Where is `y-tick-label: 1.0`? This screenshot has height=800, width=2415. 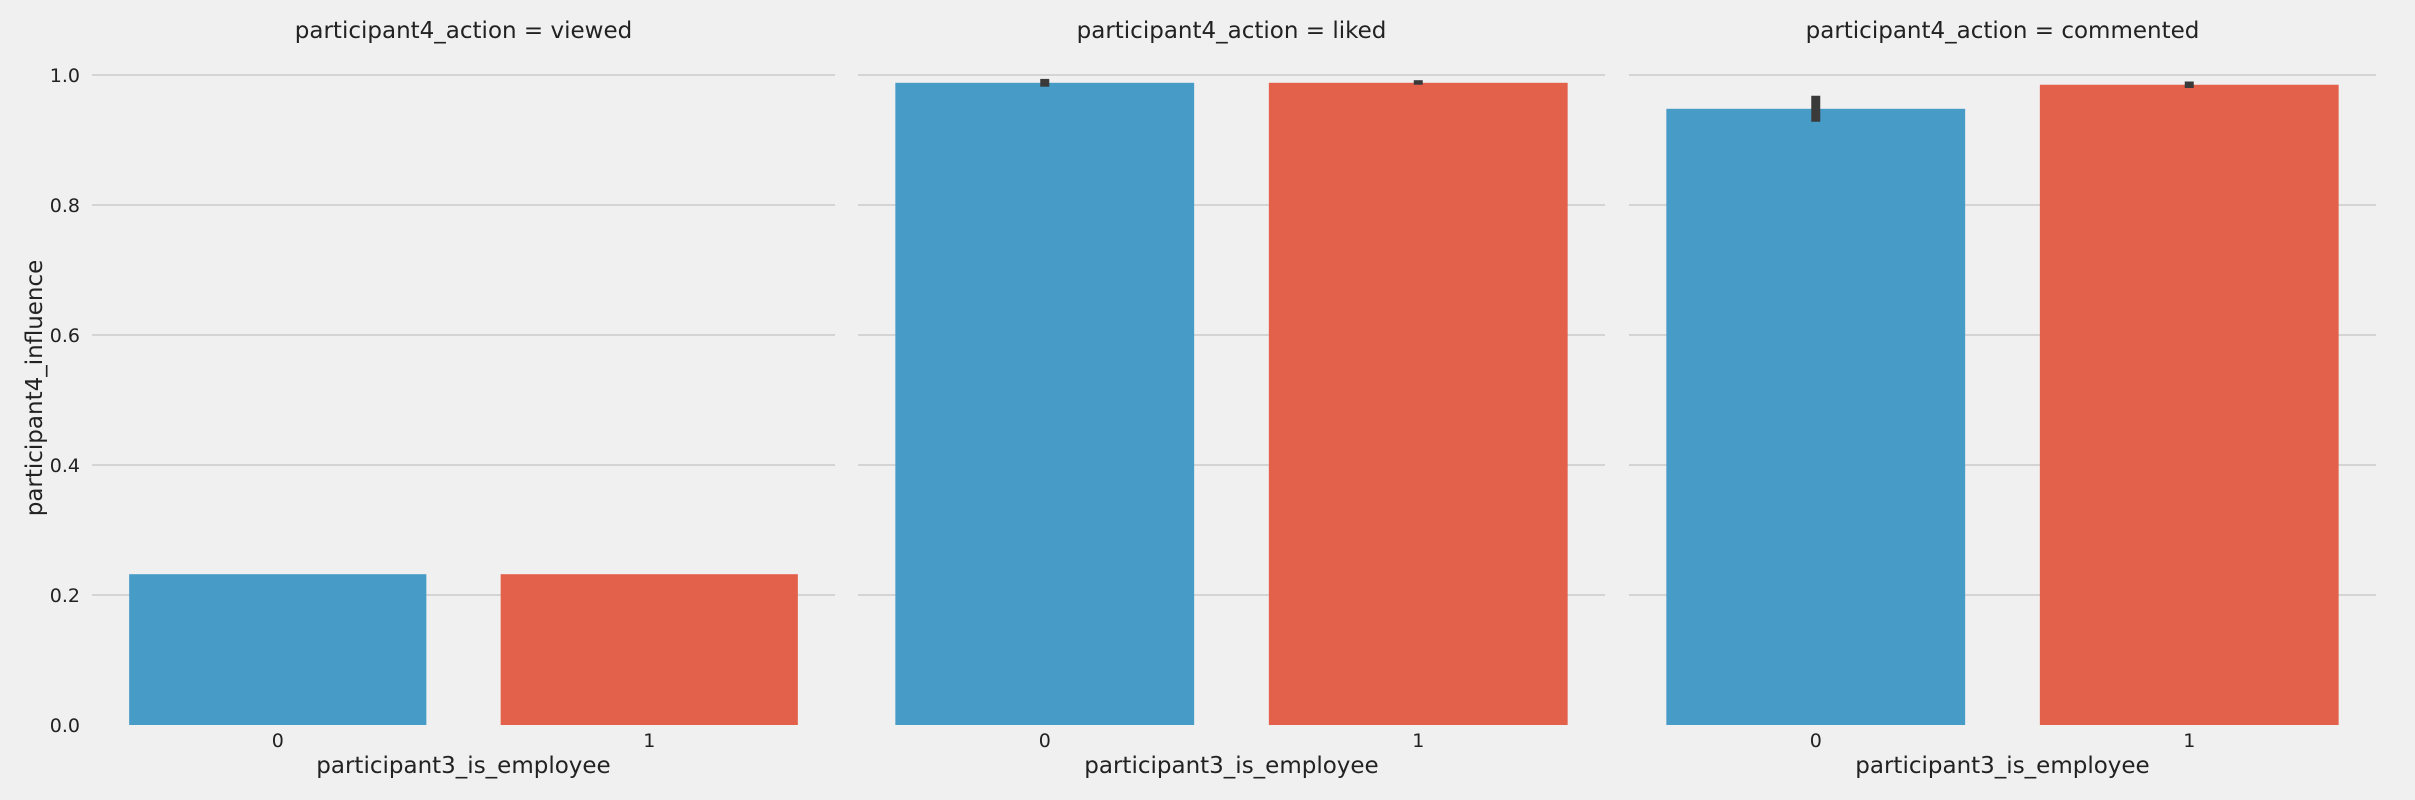 y-tick-label: 1.0 is located at coordinates (65, 76).